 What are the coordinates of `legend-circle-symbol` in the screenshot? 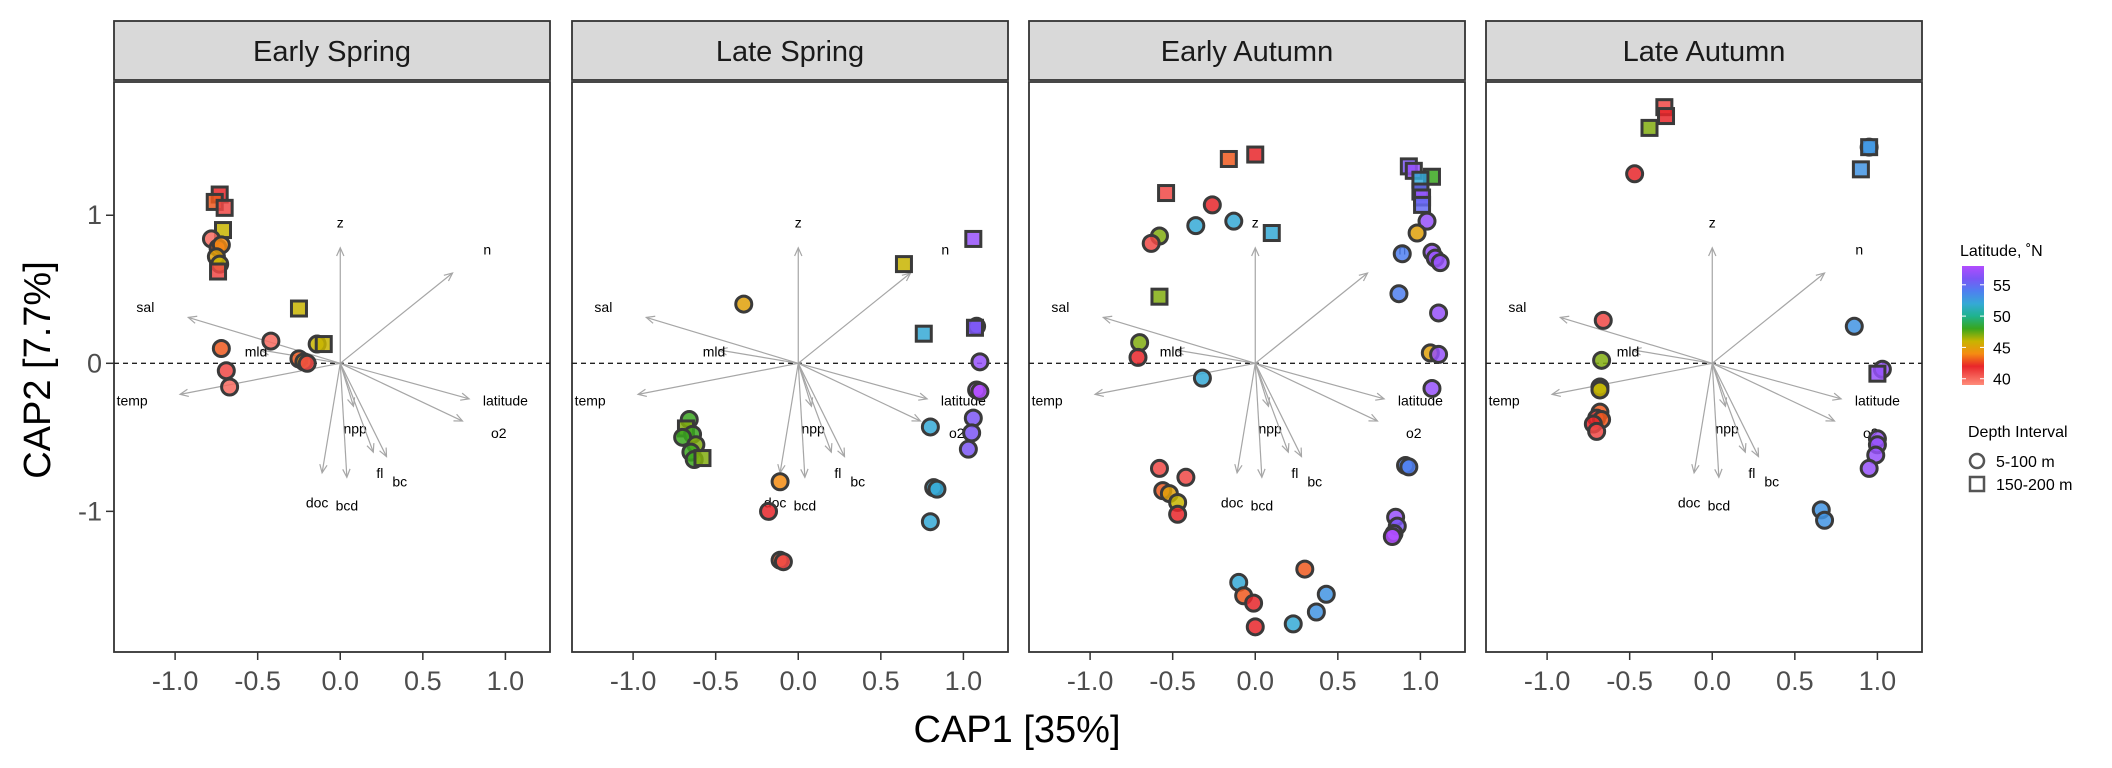 It's located at (1977, 461).